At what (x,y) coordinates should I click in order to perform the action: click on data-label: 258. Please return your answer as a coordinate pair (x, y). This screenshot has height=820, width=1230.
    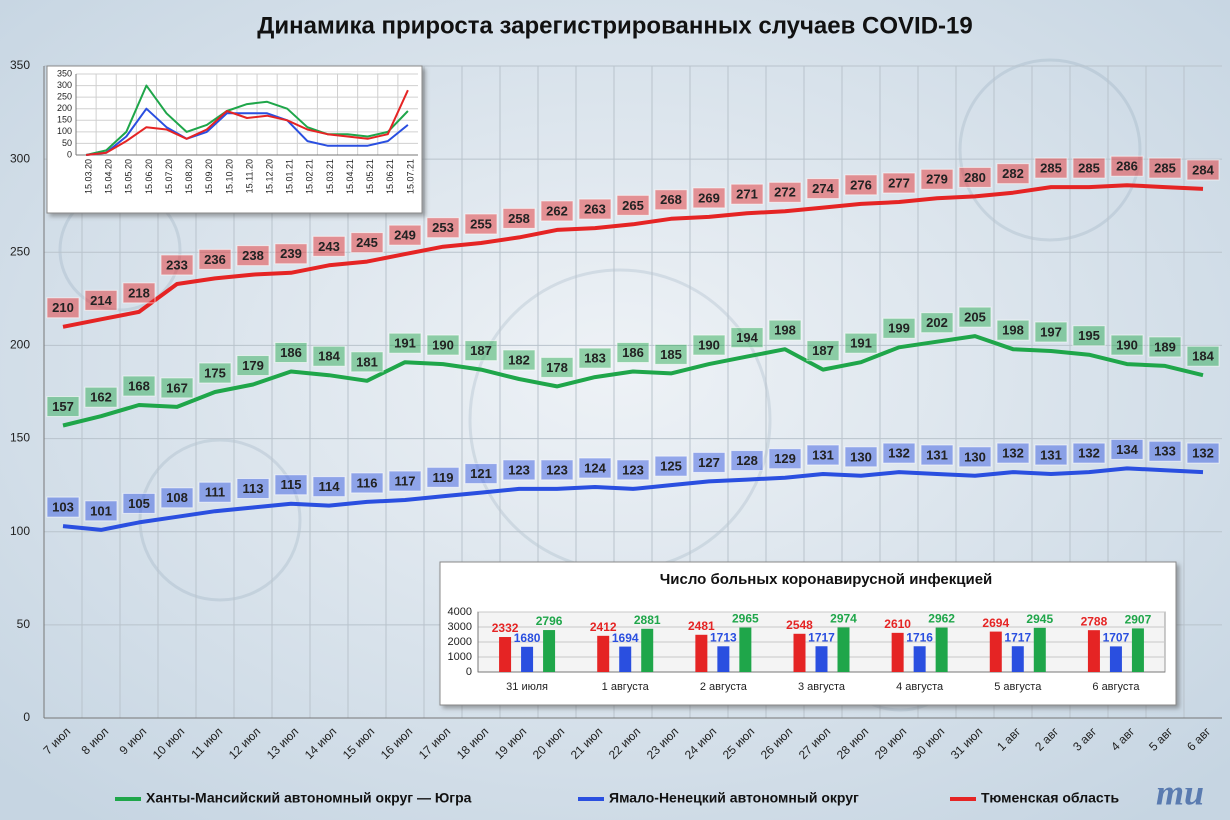
    Looking at the image, I should click on (519, 218).